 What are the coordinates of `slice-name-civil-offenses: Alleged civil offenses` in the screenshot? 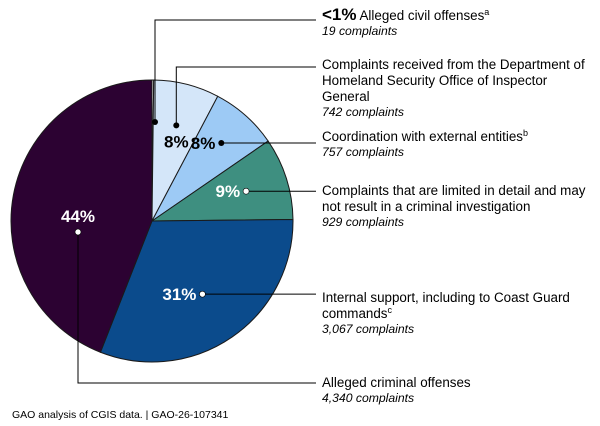 It's located at (422, 15).